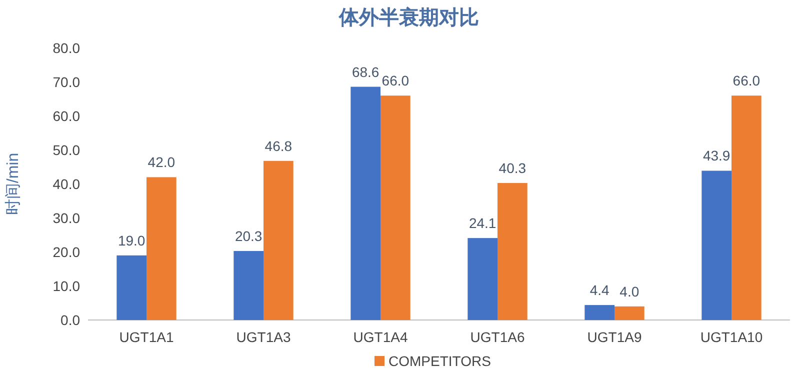 The image size is (800, 377). I want to click on y-tick-label: 0.0, so click(70, 320).